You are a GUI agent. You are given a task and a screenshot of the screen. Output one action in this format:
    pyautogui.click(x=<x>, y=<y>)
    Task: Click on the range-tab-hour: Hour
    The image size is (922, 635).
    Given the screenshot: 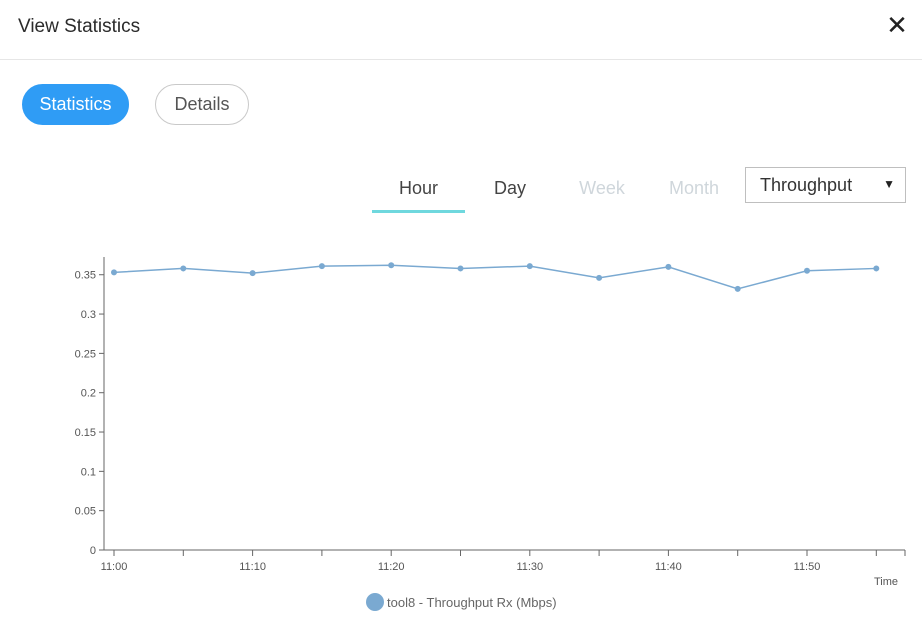 What is the action you would take?
    pyautogui.click(x=418, y=188)
    